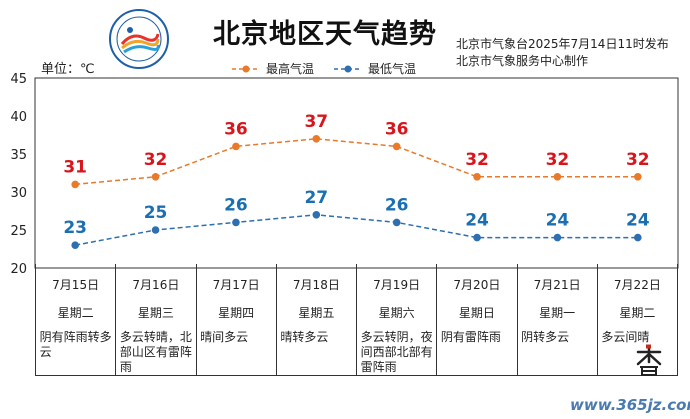 The image size is (690, 419). Describe the element at coordinates (325, 34) in the screenshot. I see `page-title: 北京地区天气趋势` at that location.